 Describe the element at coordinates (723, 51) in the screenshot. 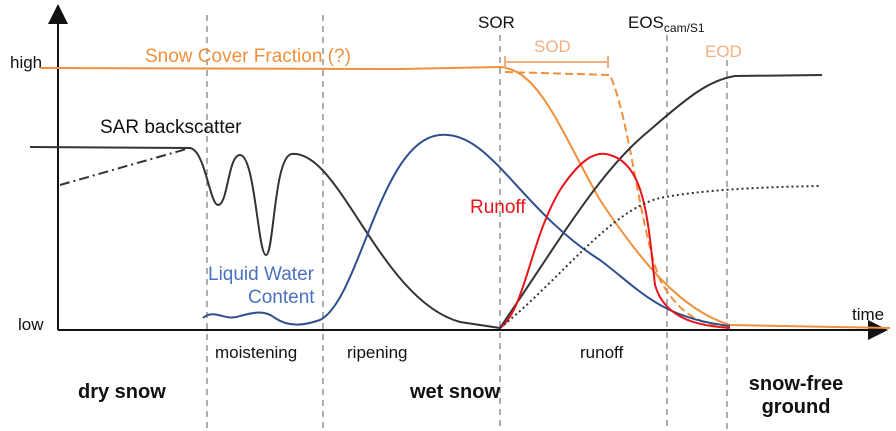

I see `eod-label: EOD` at that location.